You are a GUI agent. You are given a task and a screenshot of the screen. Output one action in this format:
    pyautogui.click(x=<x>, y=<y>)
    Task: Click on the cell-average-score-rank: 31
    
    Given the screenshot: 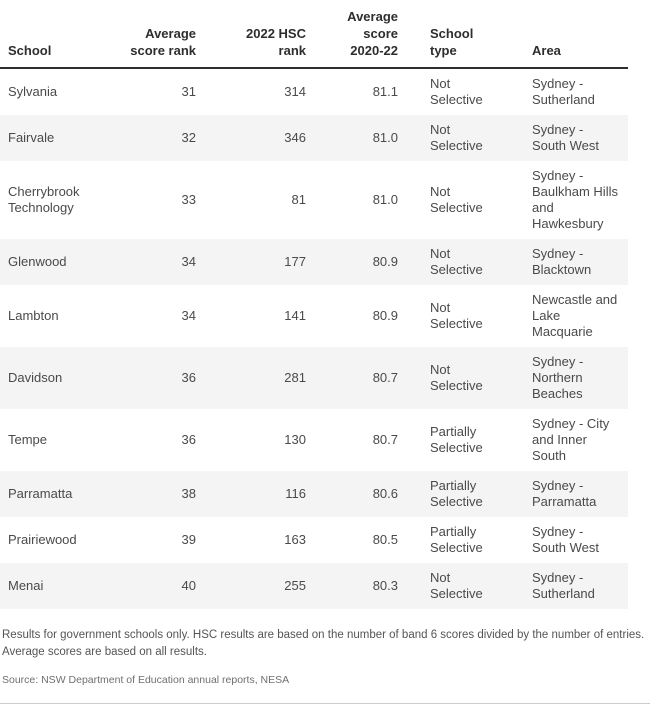 What is the action you would take?
    pyautogui.click(x=188, y=91)
    